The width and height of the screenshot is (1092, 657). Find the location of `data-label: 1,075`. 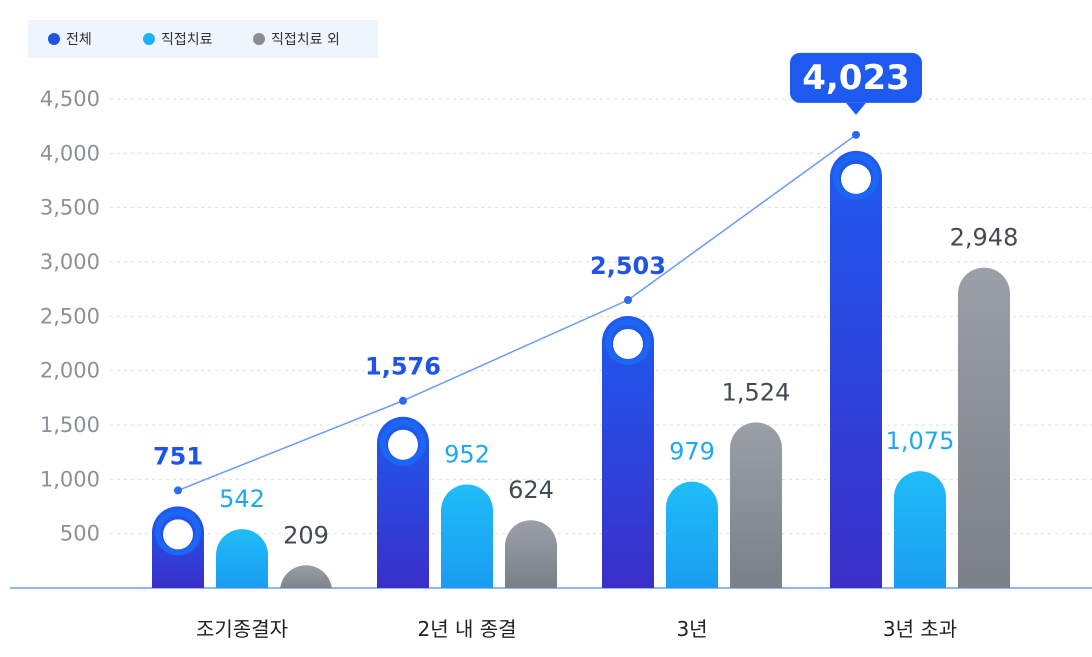

data-label: 1,075 is located at coordinates (920, 441).